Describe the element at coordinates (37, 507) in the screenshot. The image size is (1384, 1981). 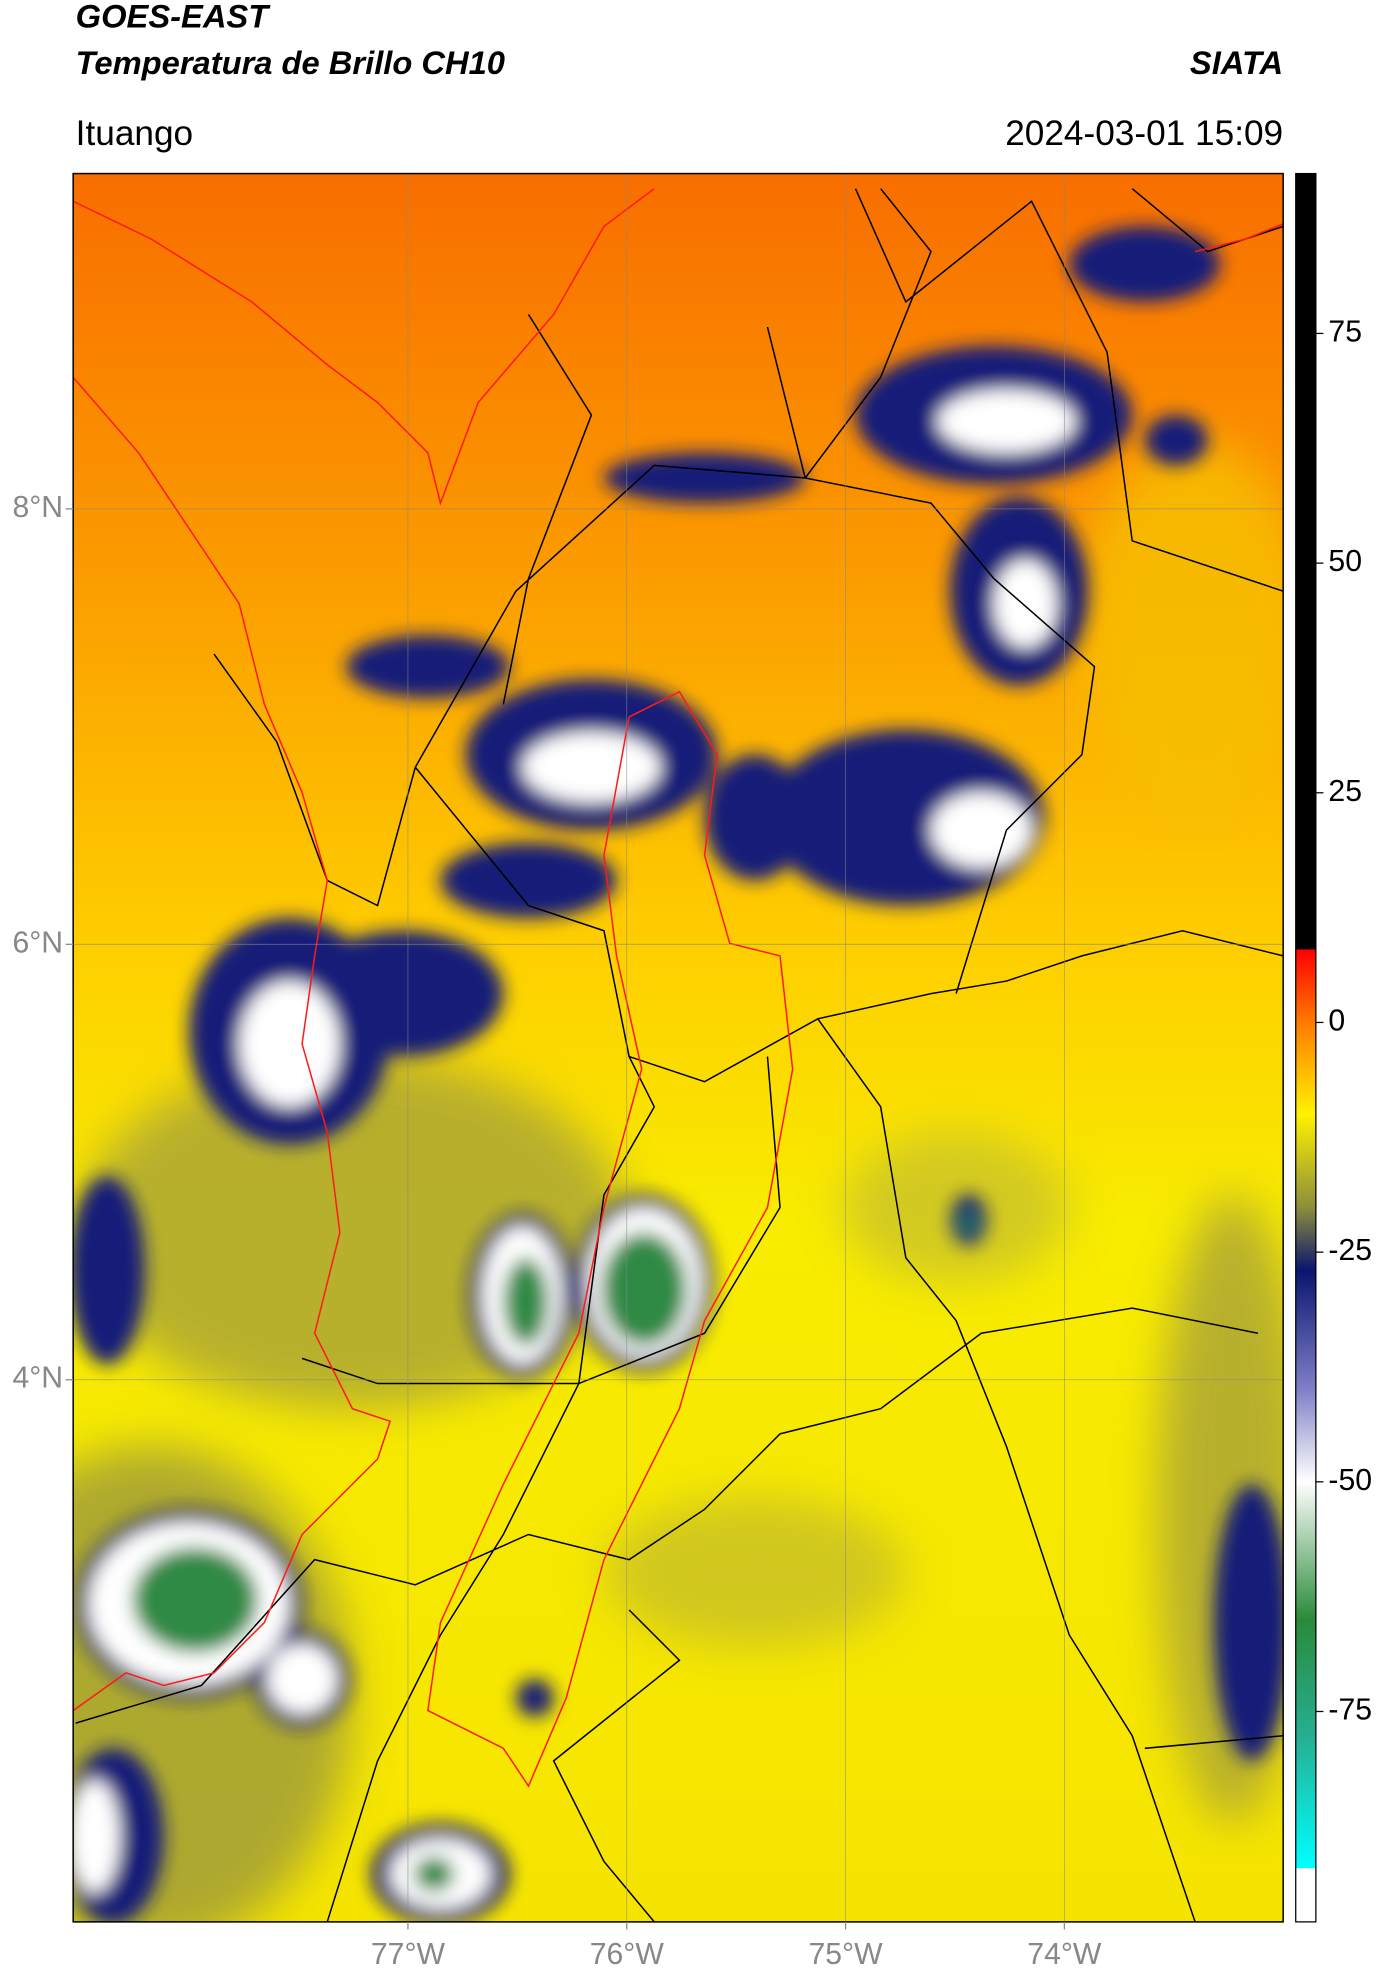
I see `lat-tick-label: 8°N` at that location.